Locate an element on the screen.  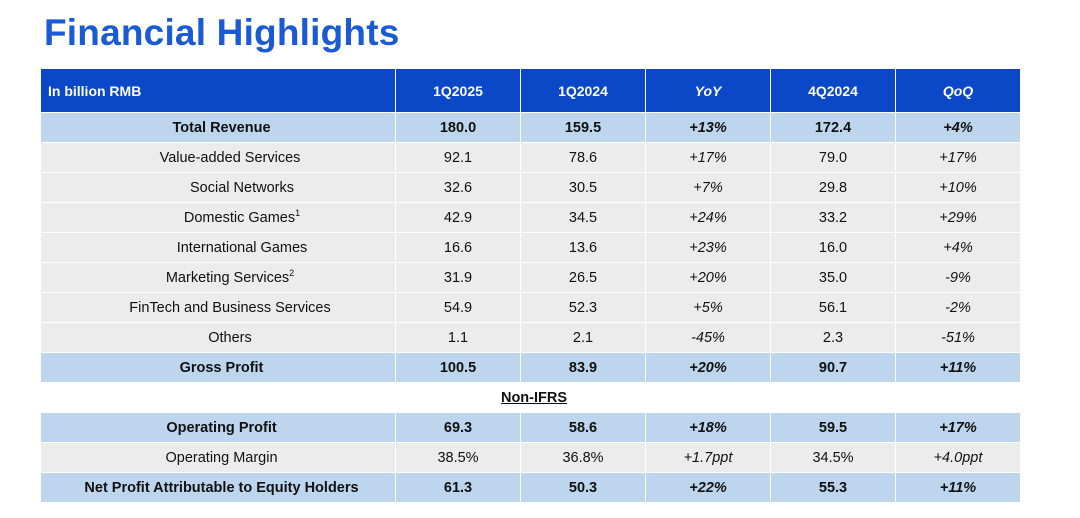
cell-1q2024: 34.5 is located at coordinates (583, 217).